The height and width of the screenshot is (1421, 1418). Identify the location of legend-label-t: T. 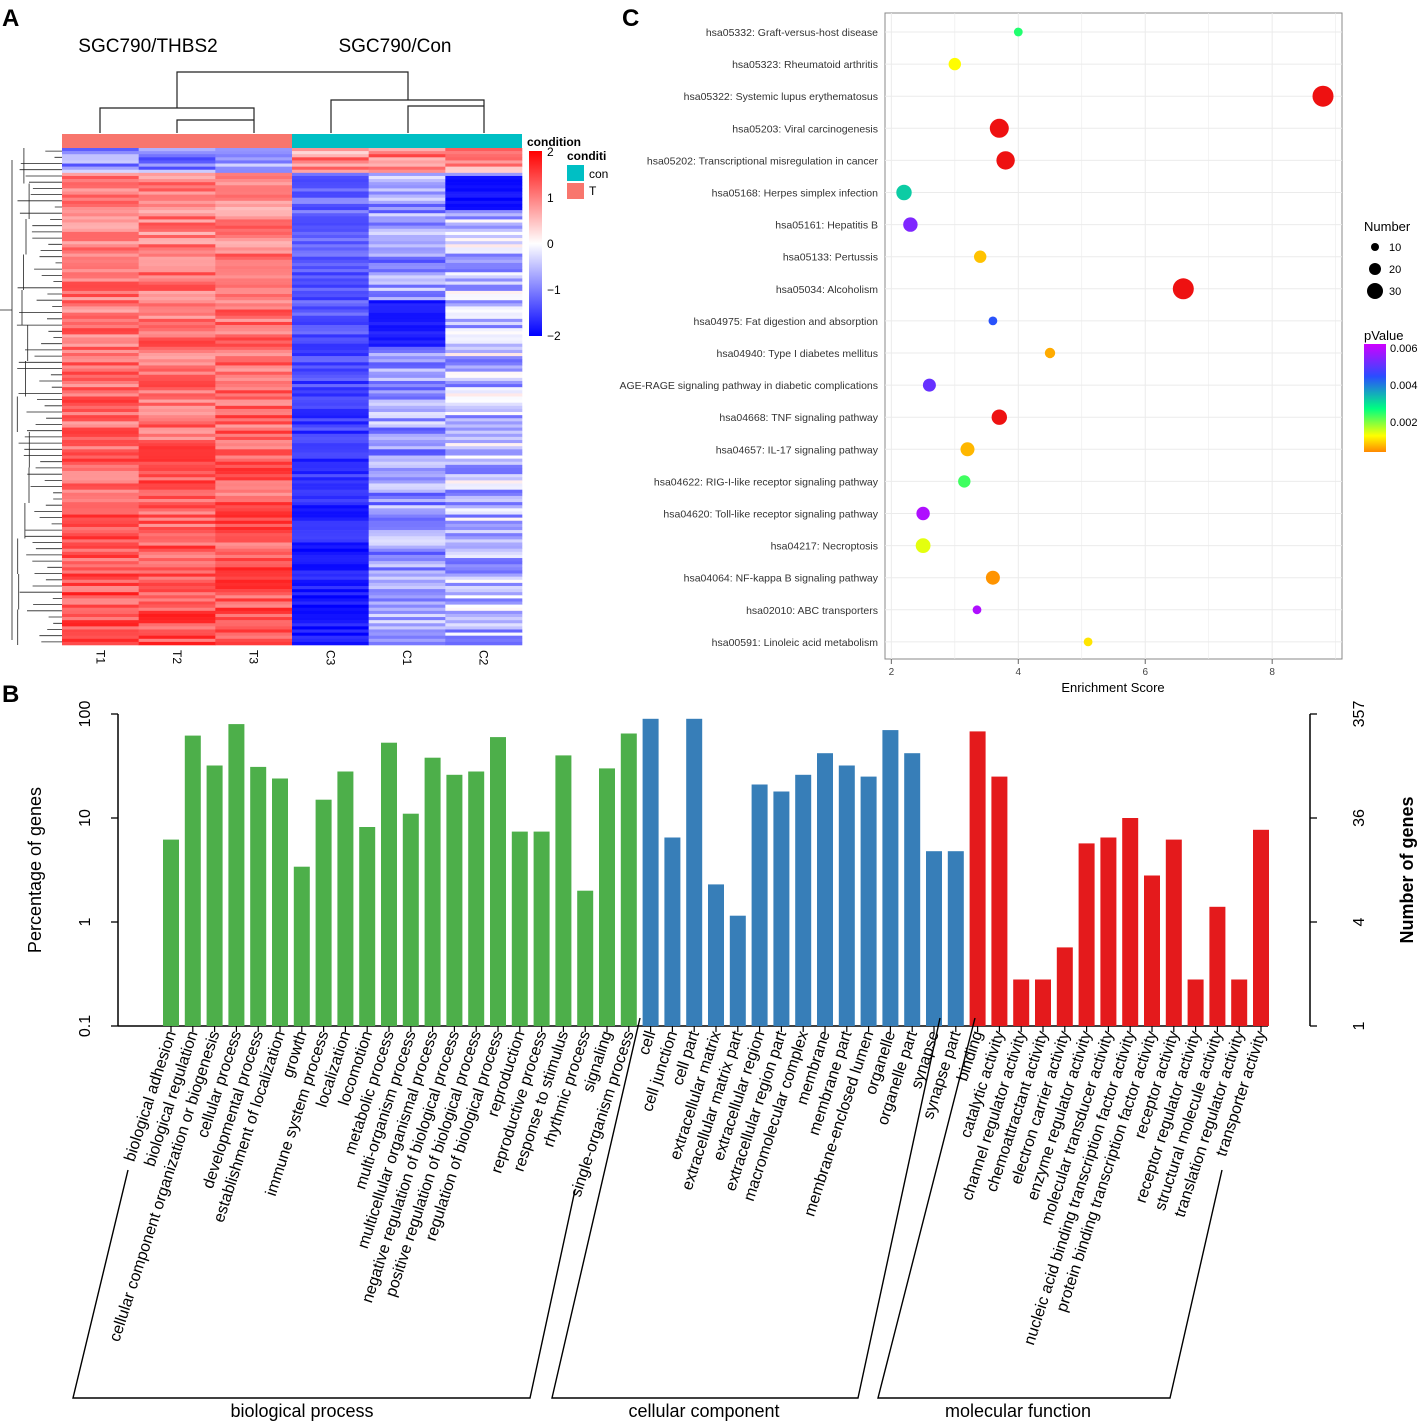
(593, 191).